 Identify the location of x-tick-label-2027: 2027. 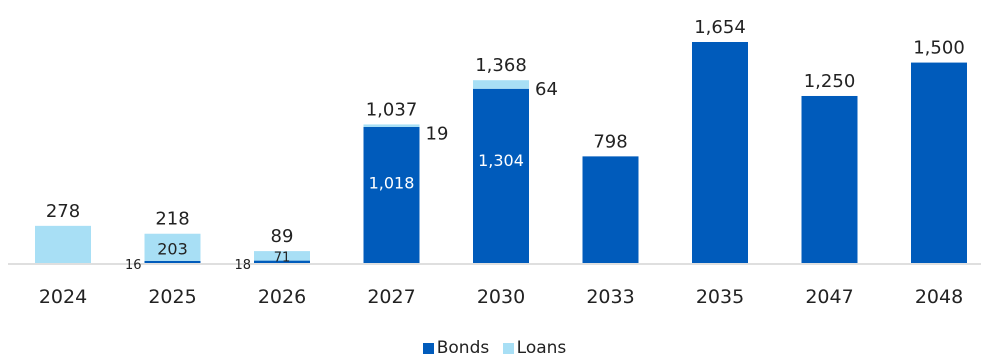
(391, 297).